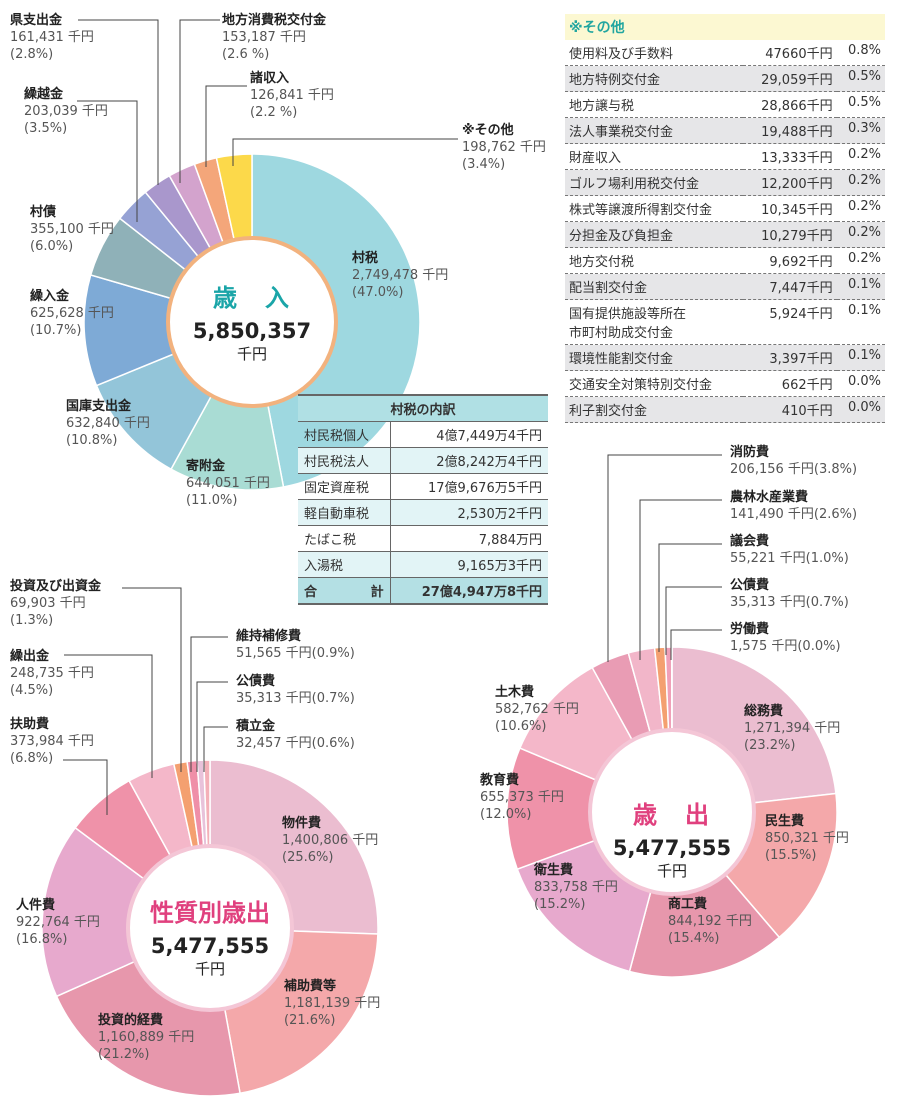 This screenshot has height=1114, width=900. Describe the element at coordinates (789, 550) in the screenshot. I see `slice-label: 議会費 55,221 千円(1.0%)` at that location.